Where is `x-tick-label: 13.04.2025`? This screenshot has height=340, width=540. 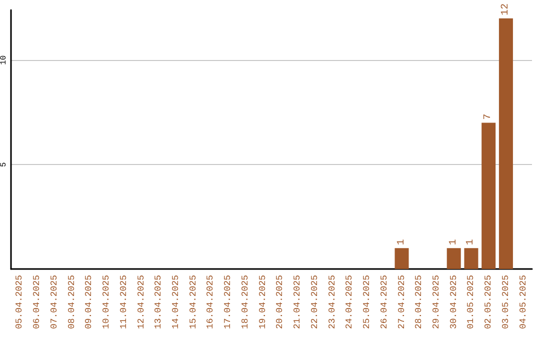
x-tick-label: 13.04.2025 is located at coordinates (159, 302).